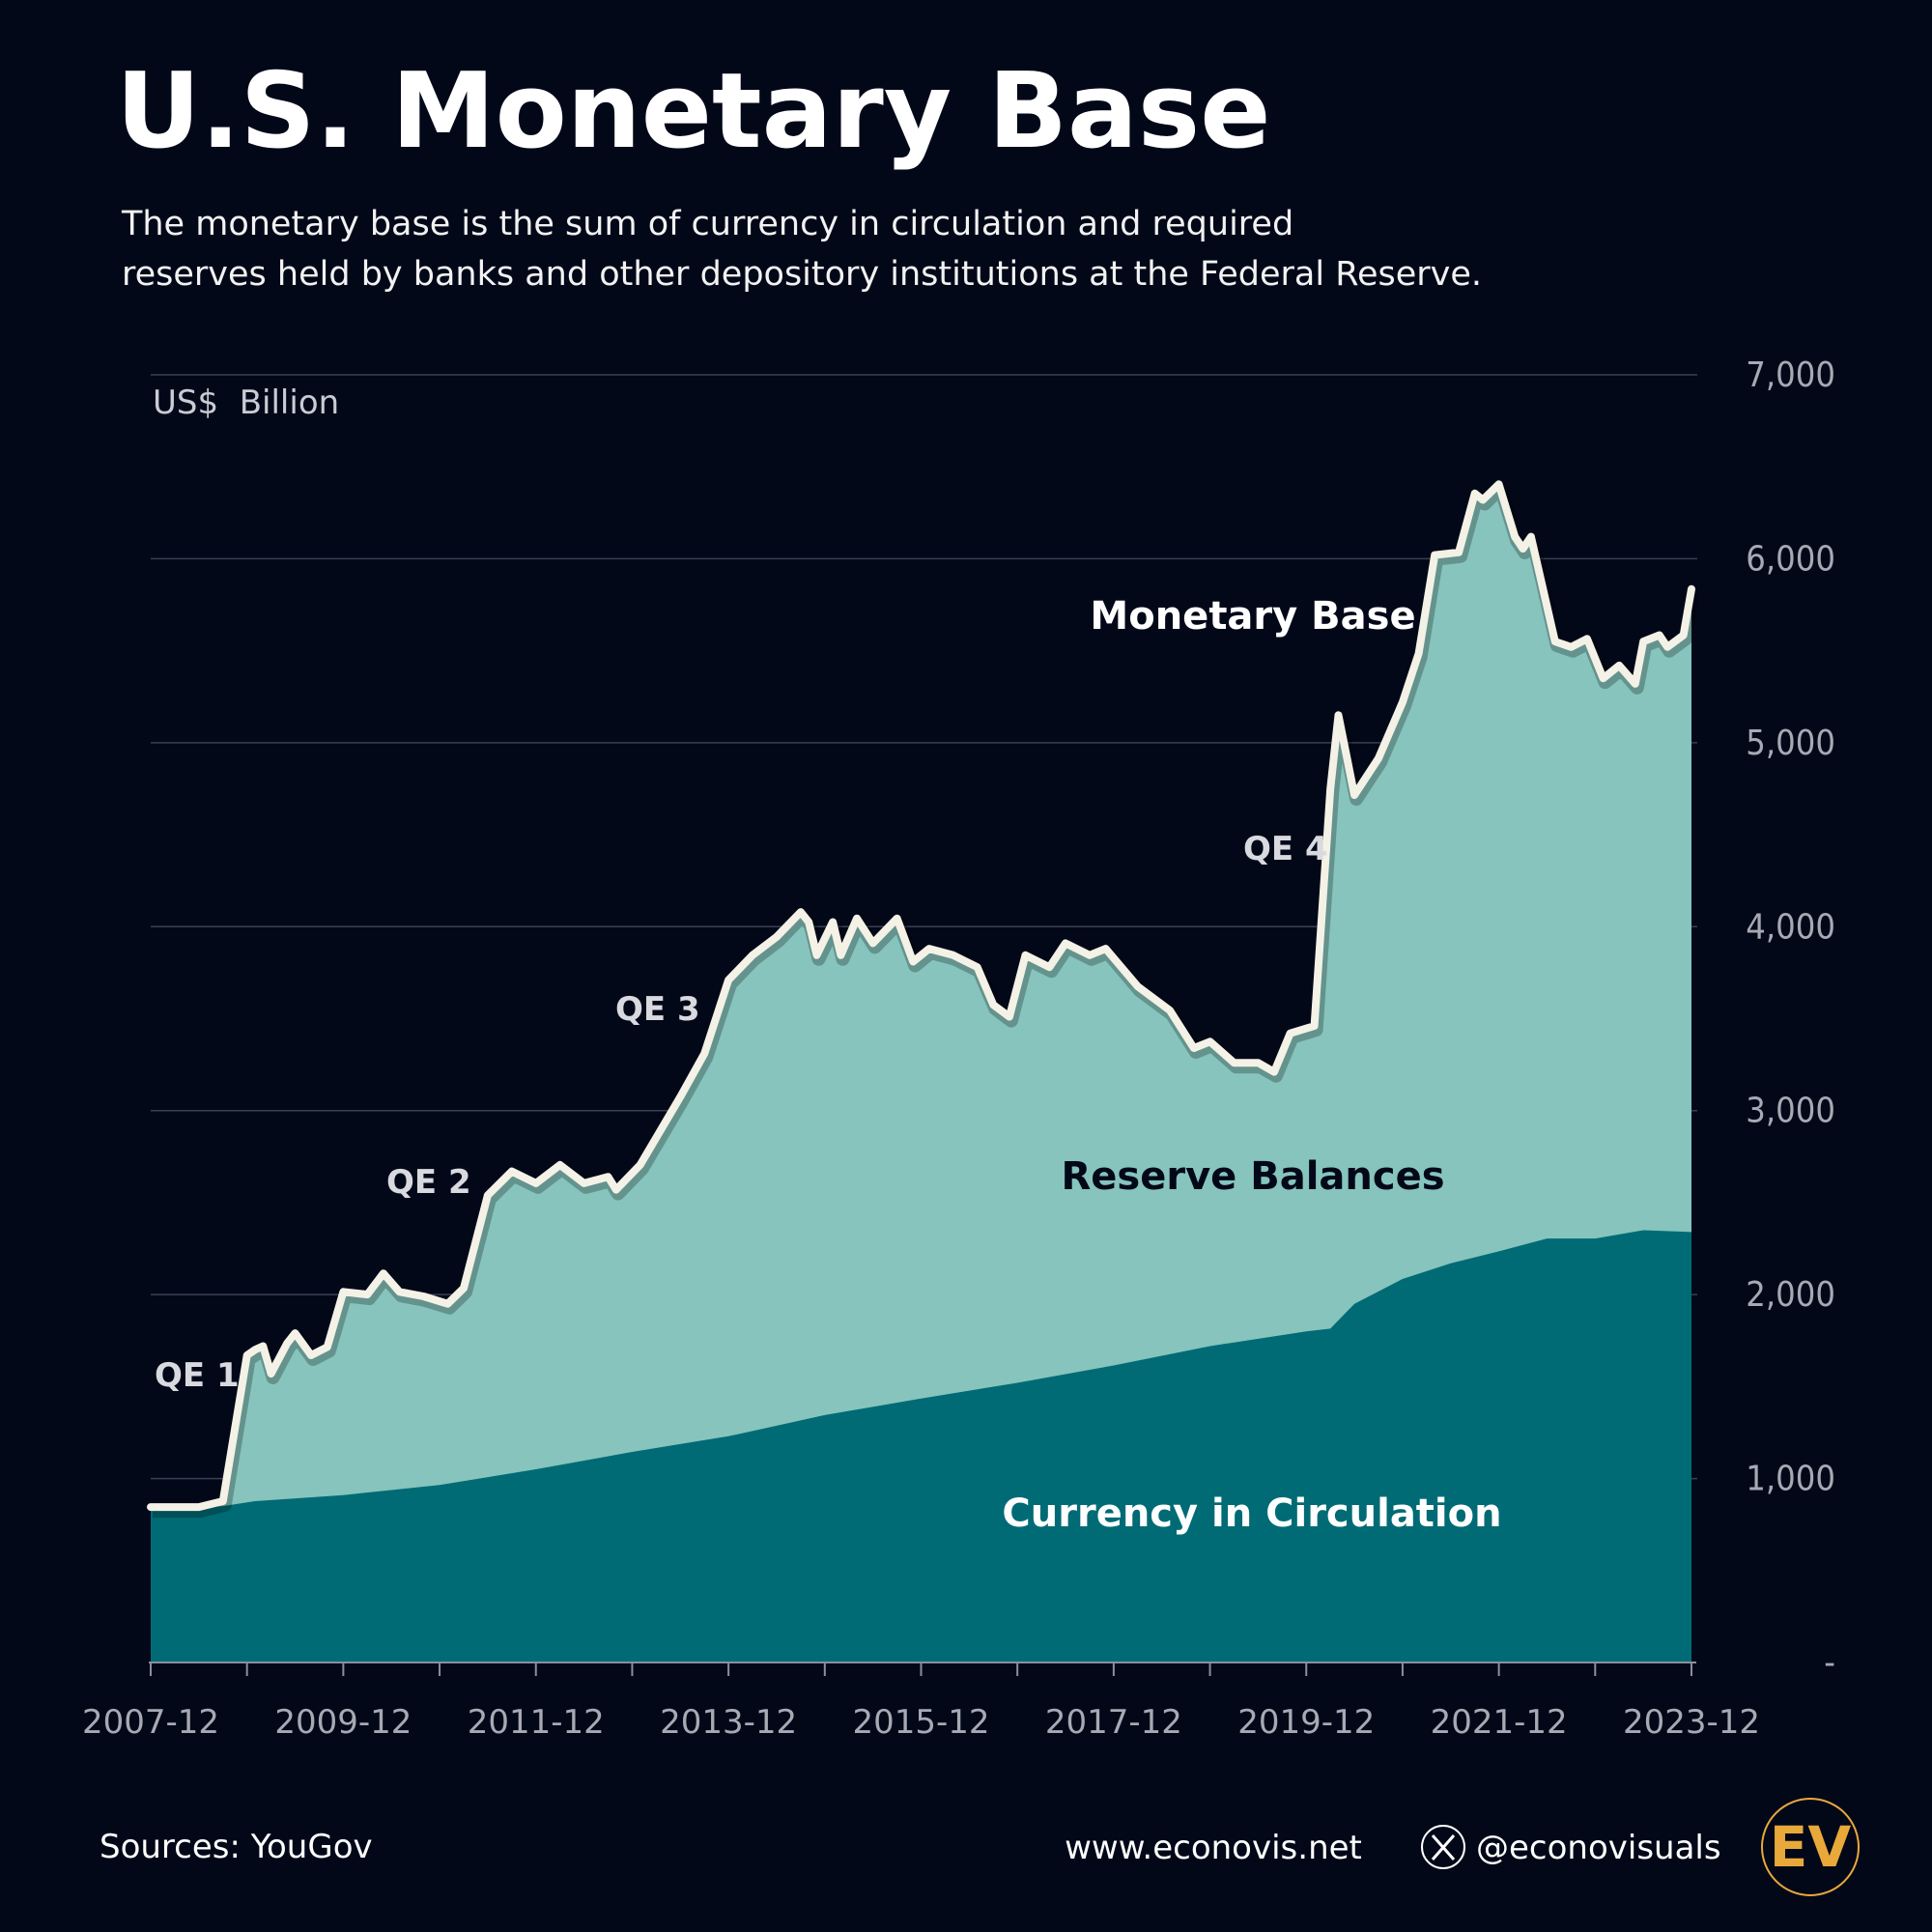 Image resolution: width=1932 pixels, height=1932 pixels. Describe the element at coordinates (728, 1722) in the screenshot. I see `x-tick-label: 2013-12` at that location.